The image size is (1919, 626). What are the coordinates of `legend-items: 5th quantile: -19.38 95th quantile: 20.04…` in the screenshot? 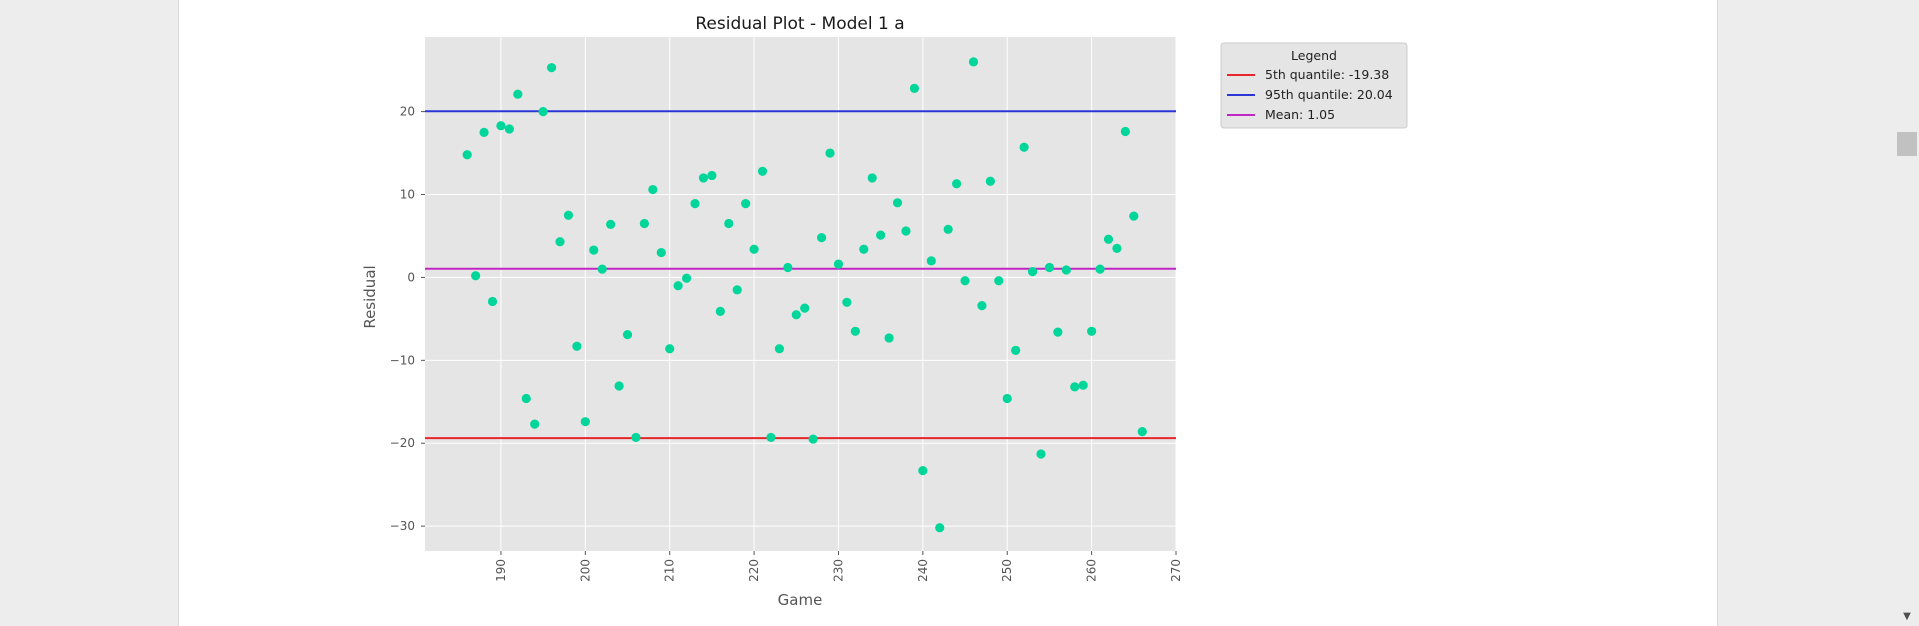 It's located at (1310, 94).